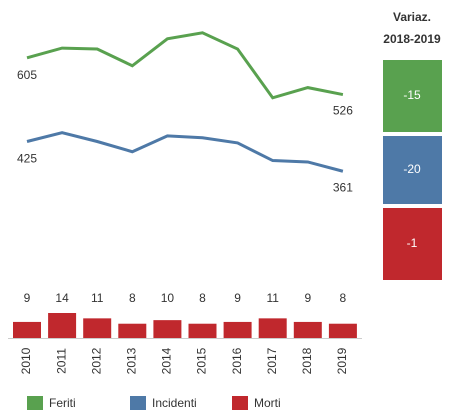 This screenshot has width=457, height=418. I want to click on data-label: 605, so click(27, 75).